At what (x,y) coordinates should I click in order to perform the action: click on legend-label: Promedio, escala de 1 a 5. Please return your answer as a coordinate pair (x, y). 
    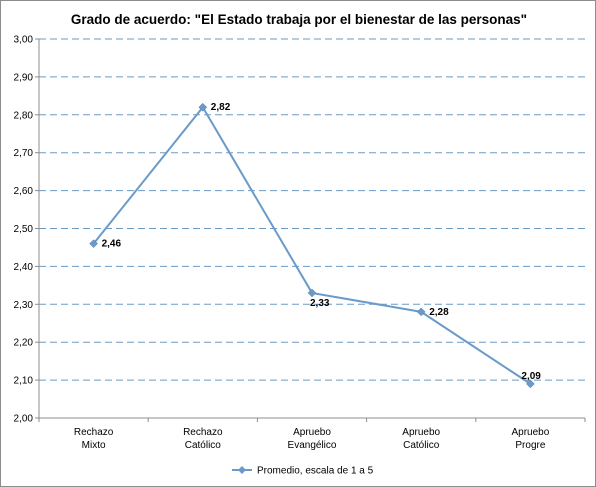
    Looking at the image, I should click on (315, 471).